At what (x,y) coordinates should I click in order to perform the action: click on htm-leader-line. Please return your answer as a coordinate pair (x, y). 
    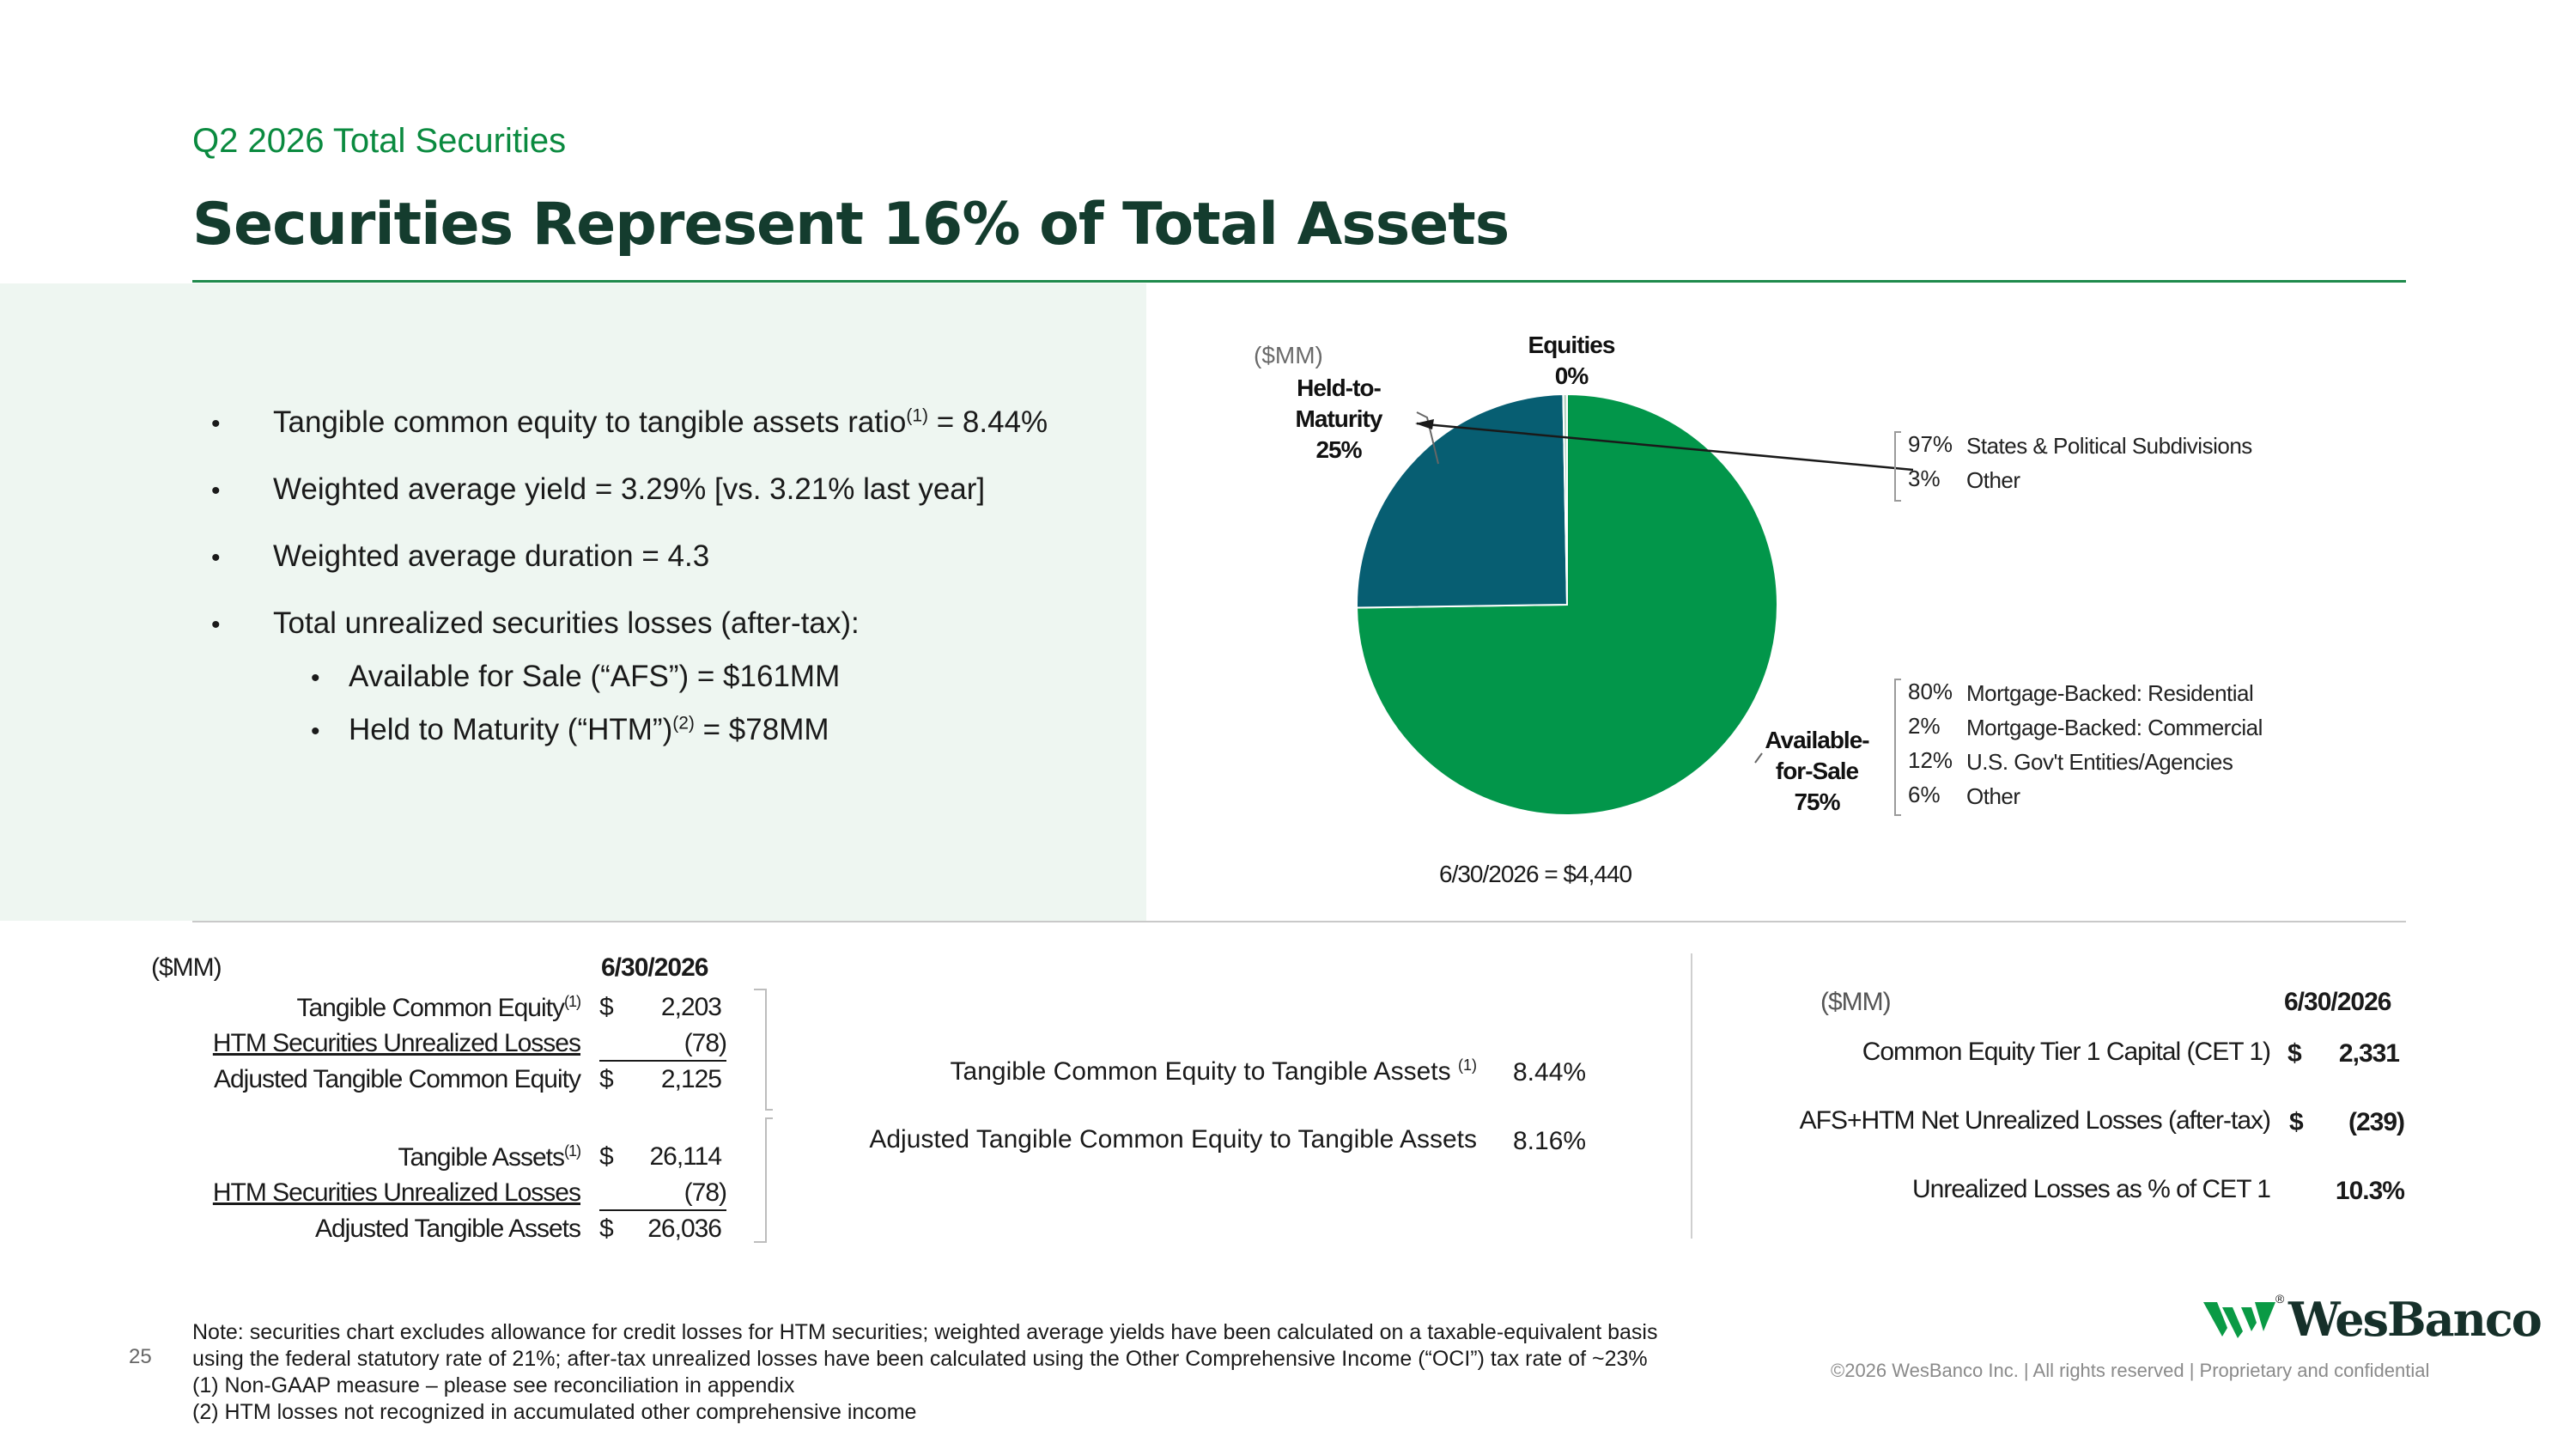
    Looking at the image, I should click on (1427, 438).